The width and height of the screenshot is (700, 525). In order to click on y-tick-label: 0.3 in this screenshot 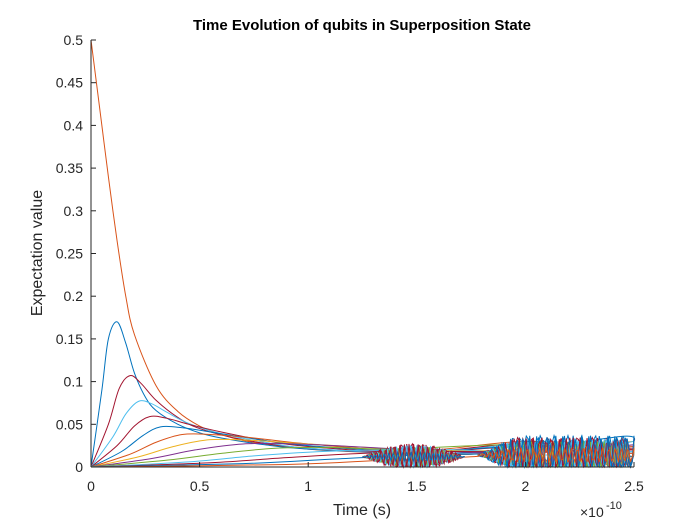, I will do `click(74, 211)`.